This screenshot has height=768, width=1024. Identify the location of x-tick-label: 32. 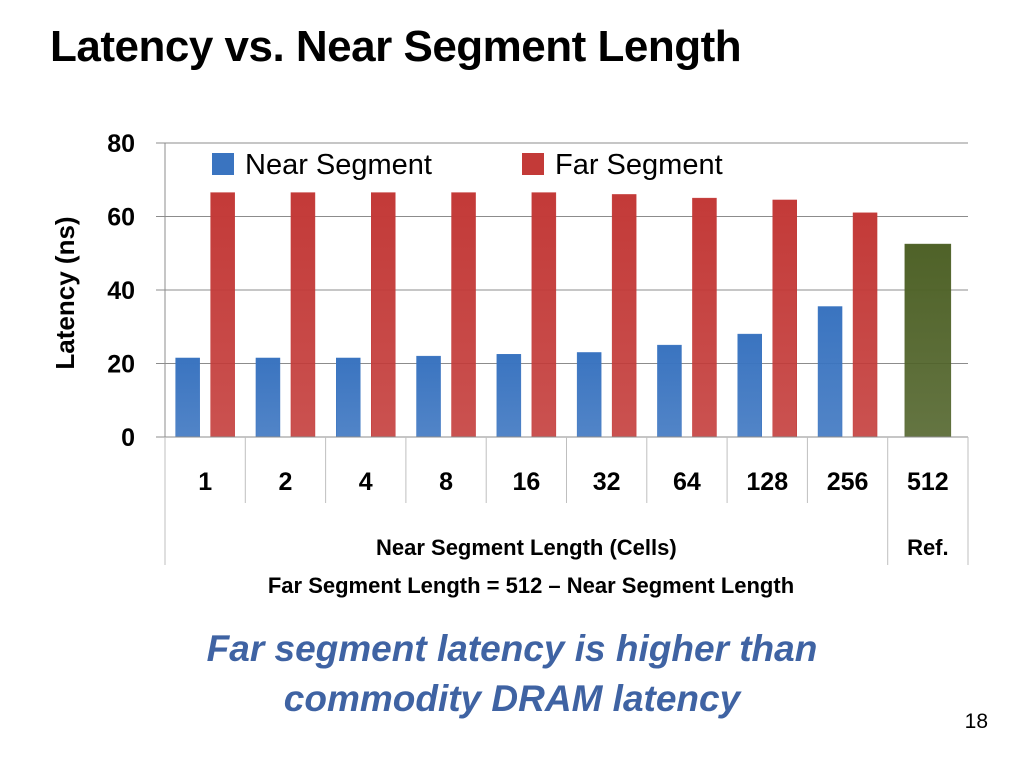
(607, 482).